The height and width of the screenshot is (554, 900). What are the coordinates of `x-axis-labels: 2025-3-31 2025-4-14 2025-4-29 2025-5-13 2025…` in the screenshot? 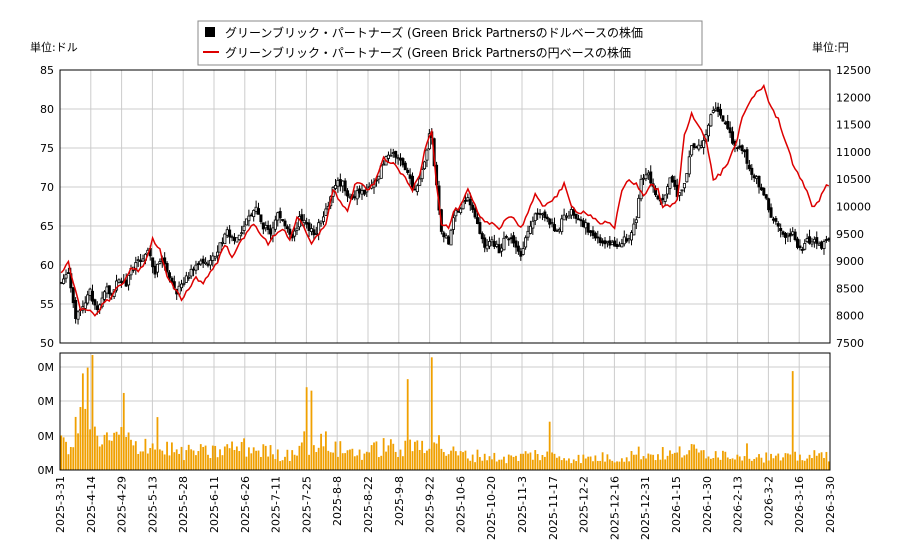 It's located at (445, 508).